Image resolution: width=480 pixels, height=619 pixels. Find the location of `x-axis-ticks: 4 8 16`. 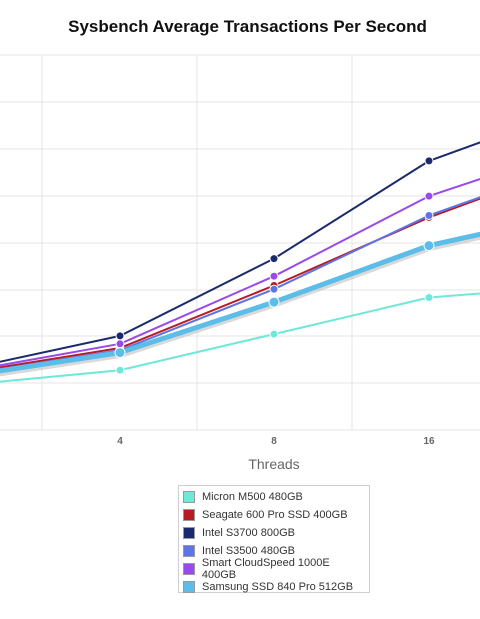

x-axis-ticks: 4 8 16 is located at coordinates (276, 441).